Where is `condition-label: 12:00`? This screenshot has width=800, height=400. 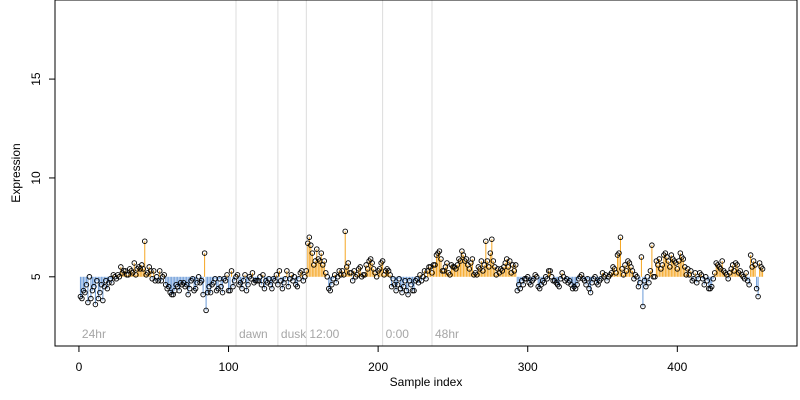
condition-label: 12:00 is located at coordinates (324, 334).